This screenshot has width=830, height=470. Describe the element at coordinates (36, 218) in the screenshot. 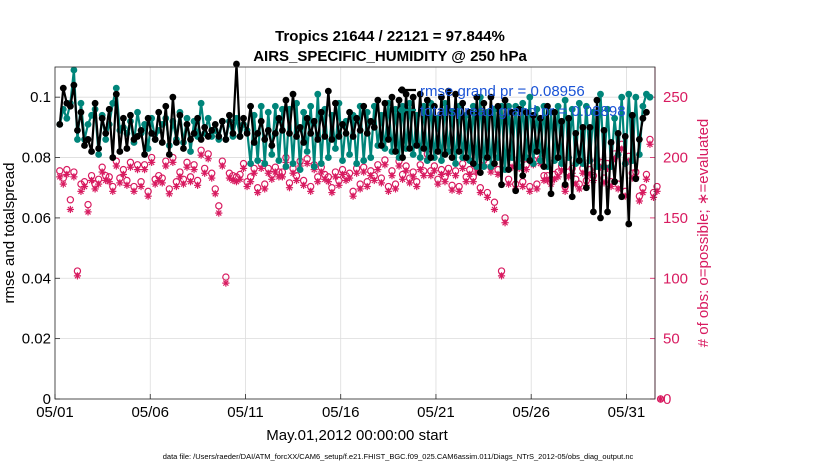

I see `left-y-tick-label: 0.06` at that location.